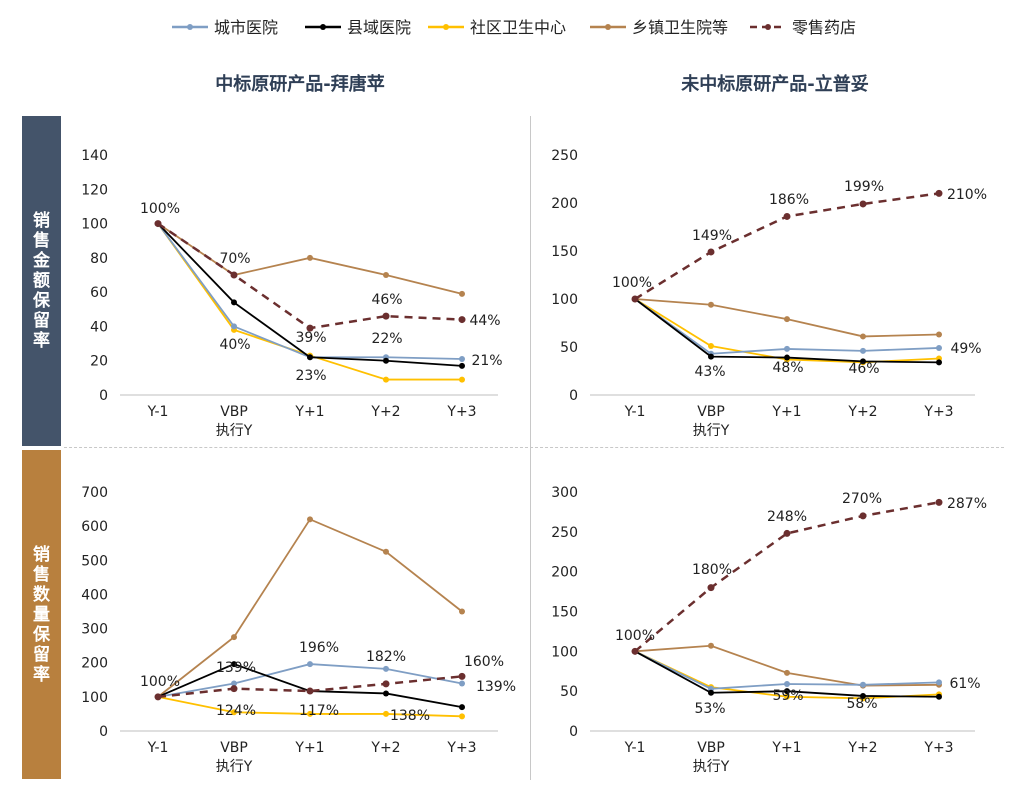 This screenshot has height=799, width=1009. What do you see at coordinates (564, 613) in the screenshot?
I see `y-tick-label: 150` at bounding box center [564, 613].